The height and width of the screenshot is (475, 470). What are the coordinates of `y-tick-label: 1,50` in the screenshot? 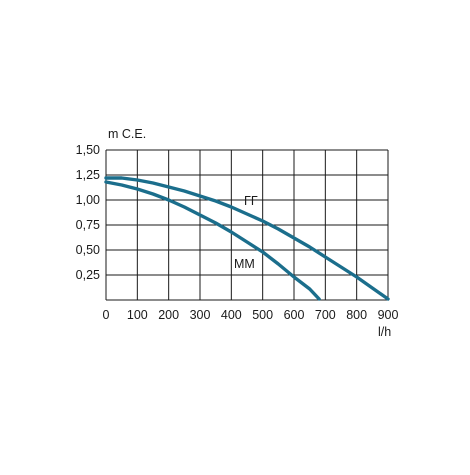 It's located at (88, 150).